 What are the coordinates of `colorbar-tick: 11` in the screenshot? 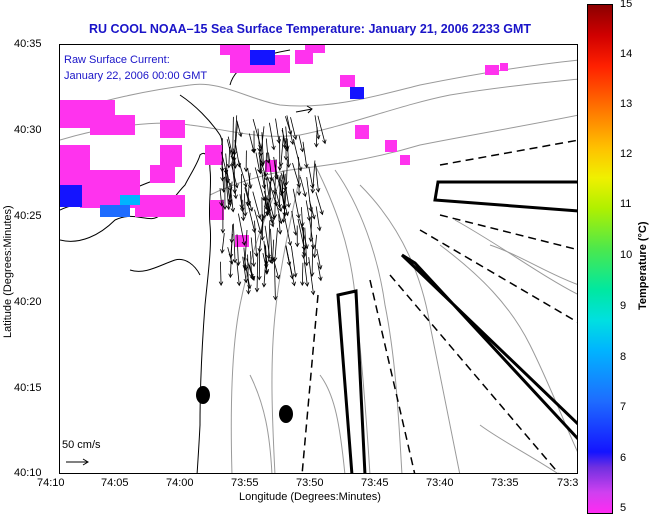 It's located at (626, 204).